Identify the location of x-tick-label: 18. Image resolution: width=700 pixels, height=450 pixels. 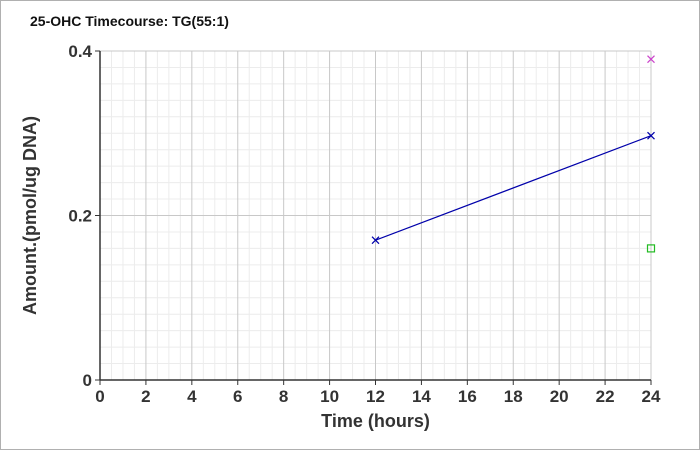
(513, 396).